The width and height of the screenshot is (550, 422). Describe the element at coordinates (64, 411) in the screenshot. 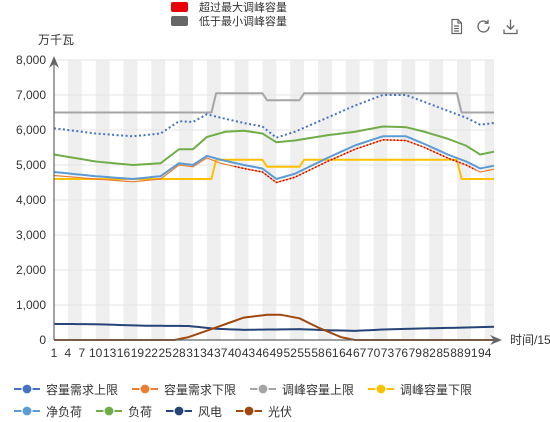

I see `legend-label: 净负荷` at that location.